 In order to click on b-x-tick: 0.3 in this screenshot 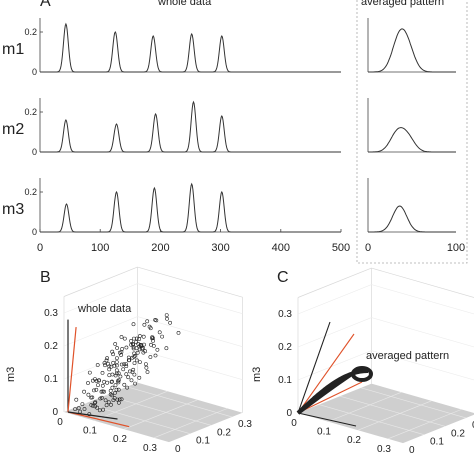, I will do `click(150, 448)`.